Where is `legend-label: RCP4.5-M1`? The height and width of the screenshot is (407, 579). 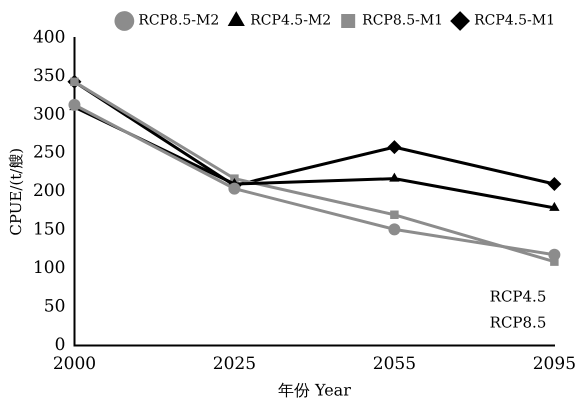
legend-label: RCP4.5-M1 is located at coordinates (515, 20).